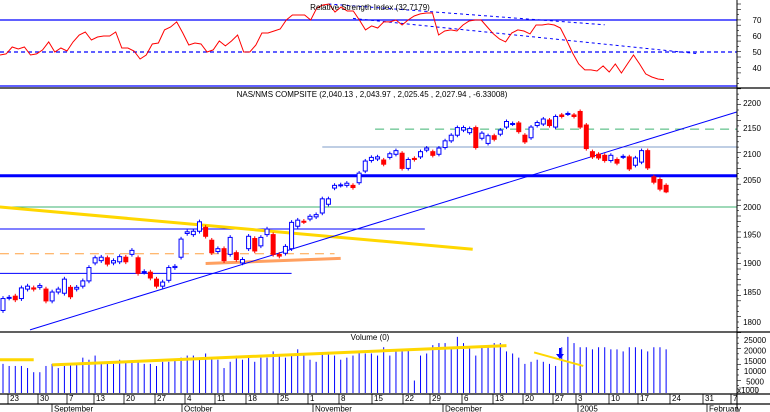 Image resolution: width=770 pixels, height=412 pixels. What do you see at coordinates (676, 398) in the screenshot?
I see `day-label: 24` at bounding box center [676, 398].